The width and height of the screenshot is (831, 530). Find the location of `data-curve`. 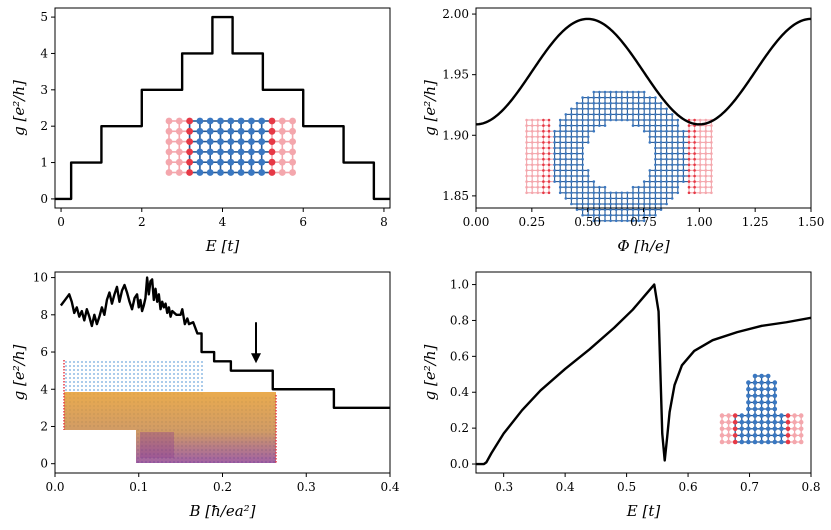

data-curve is located at coordinates (222, 108).